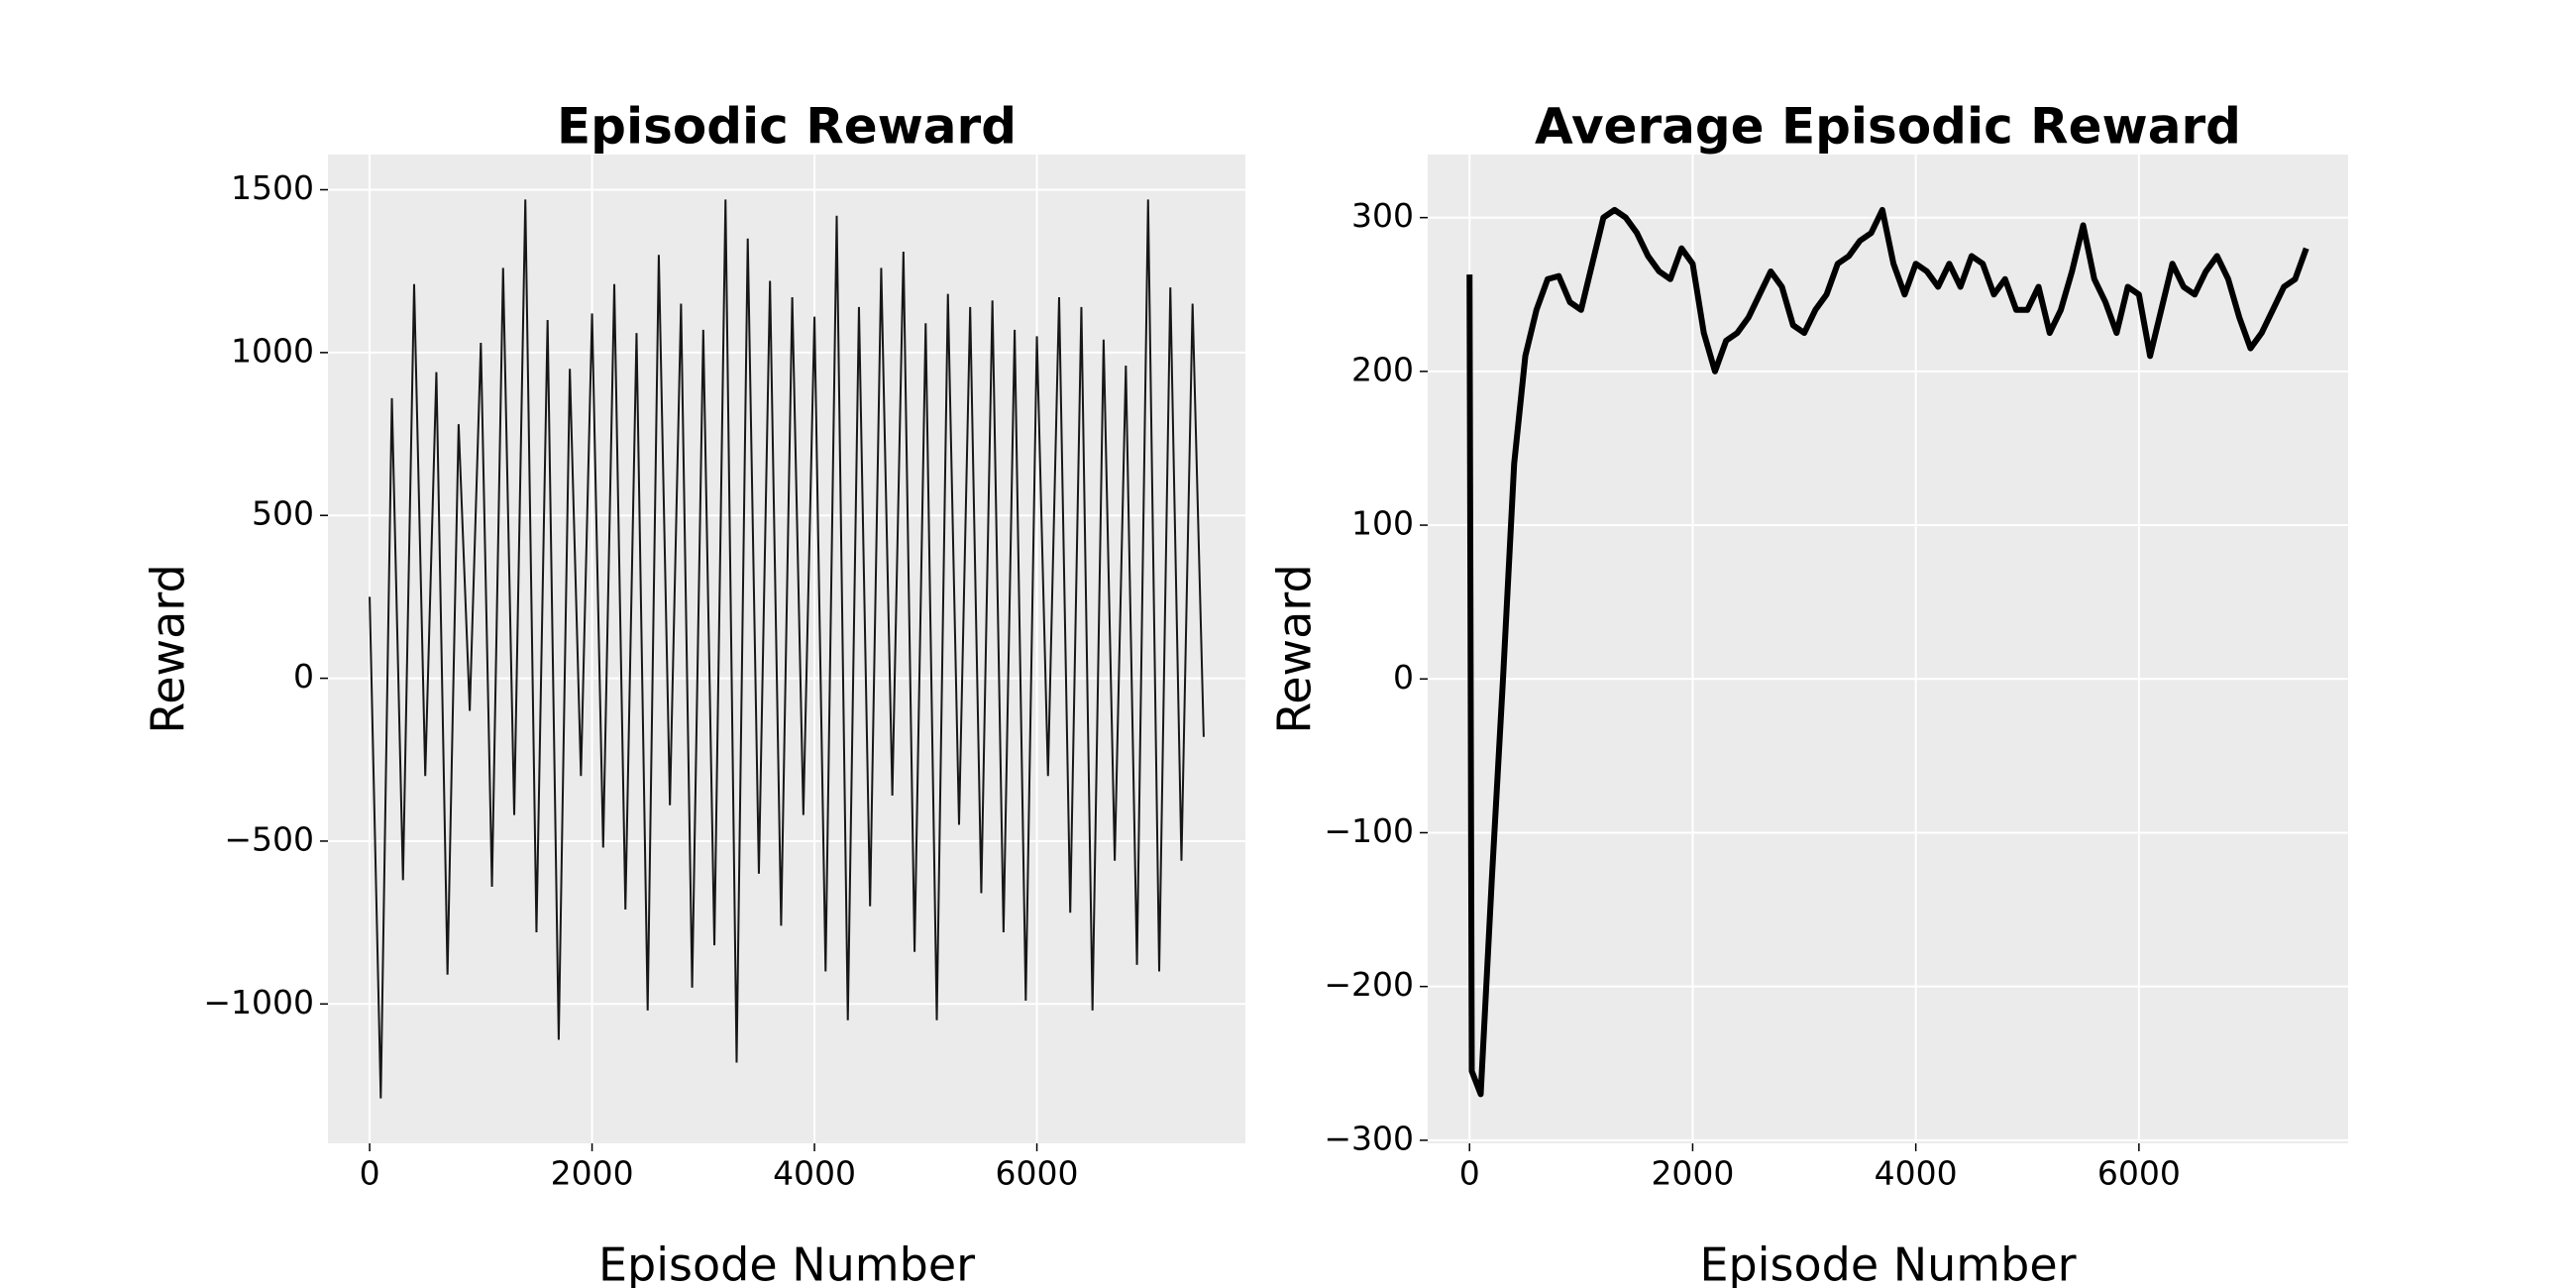 The image size is (2576, 1288). I want to click on y-tick-label: 200, so click(1382, 369).